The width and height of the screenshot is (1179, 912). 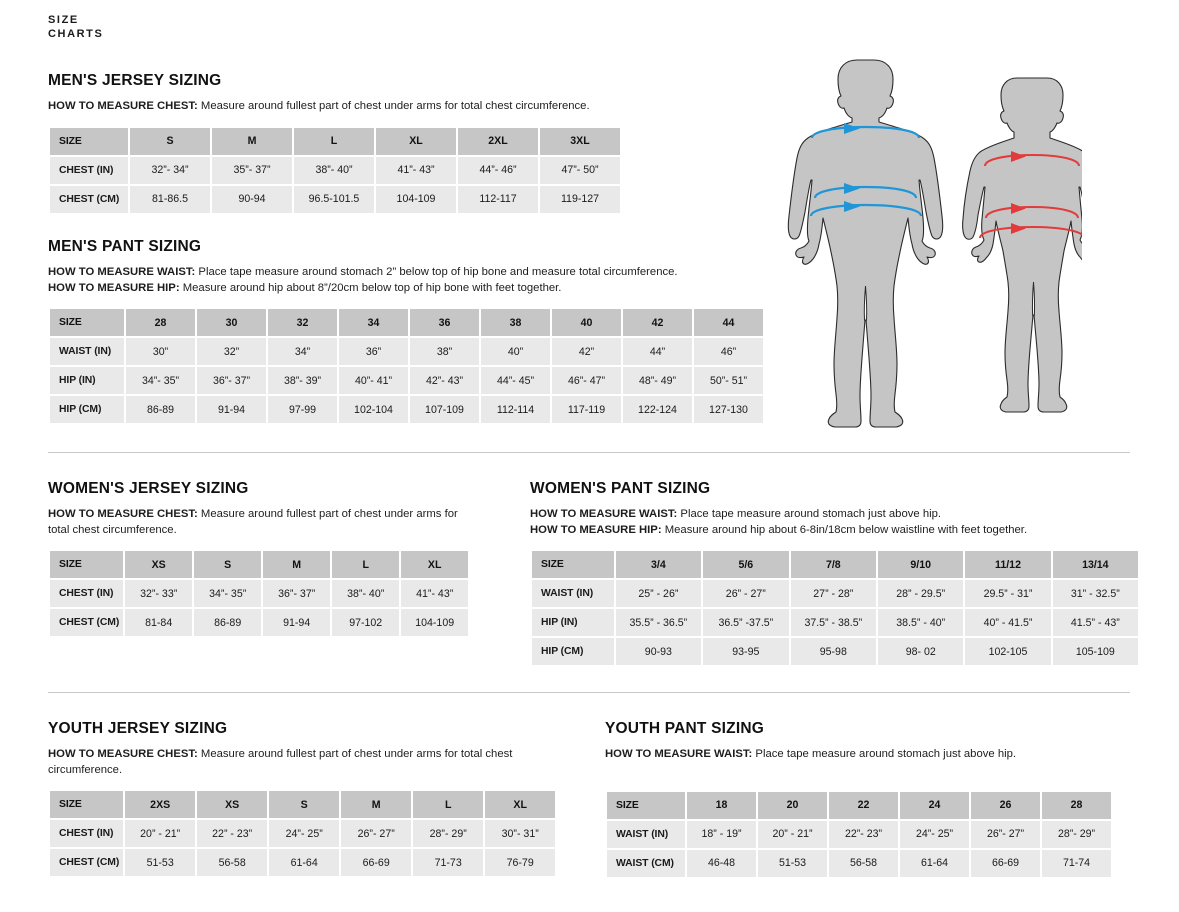 I want to click on column-header: 22, so click(x=863, y=805).